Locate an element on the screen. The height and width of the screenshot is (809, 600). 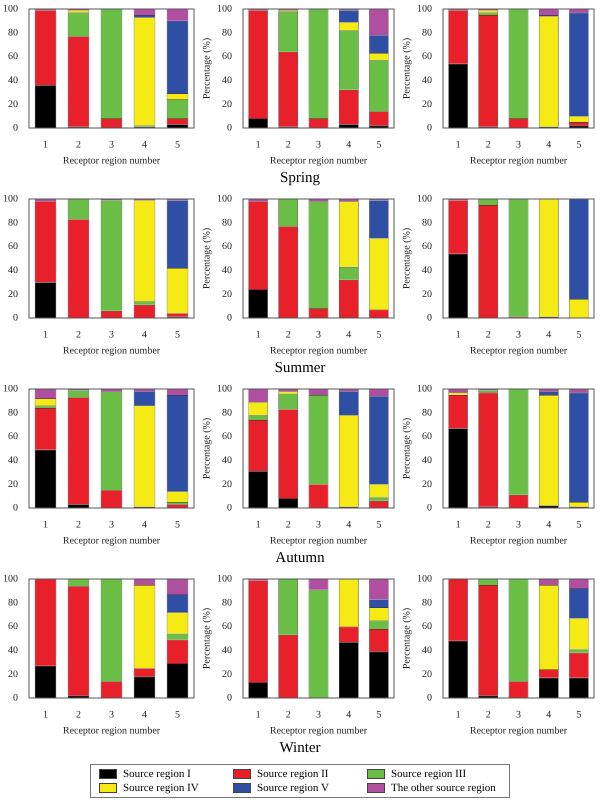
text: Spring is located at coordinates (299, 178).